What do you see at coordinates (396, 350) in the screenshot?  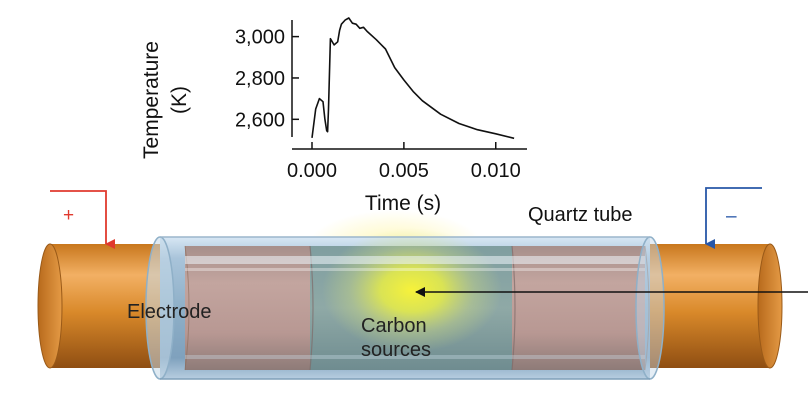 I see `carbon-label-line2: sources` at bounding box center [396, 350].